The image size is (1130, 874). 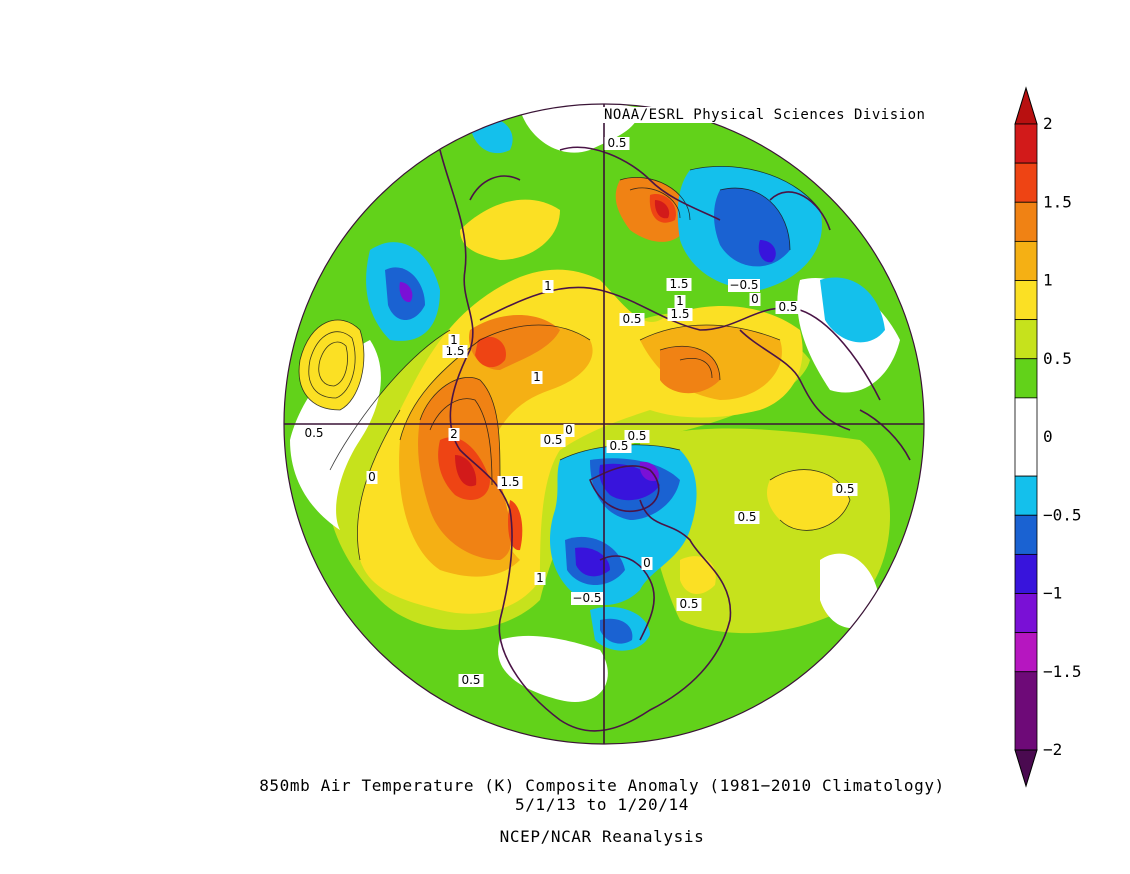 I want to click on date-range: 5/1/13 to 1/20/14, so click(x=602, y=804).